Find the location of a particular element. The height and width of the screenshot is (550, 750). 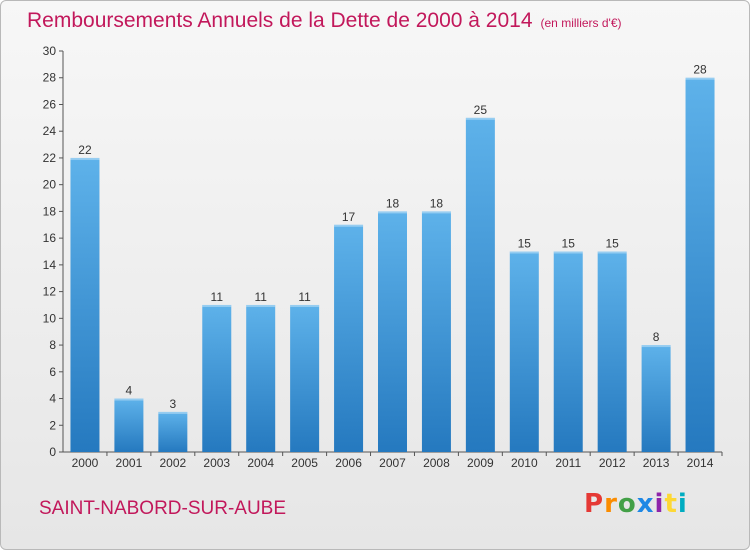

y-tick-label: 16 is located at coordinates (50, 238).